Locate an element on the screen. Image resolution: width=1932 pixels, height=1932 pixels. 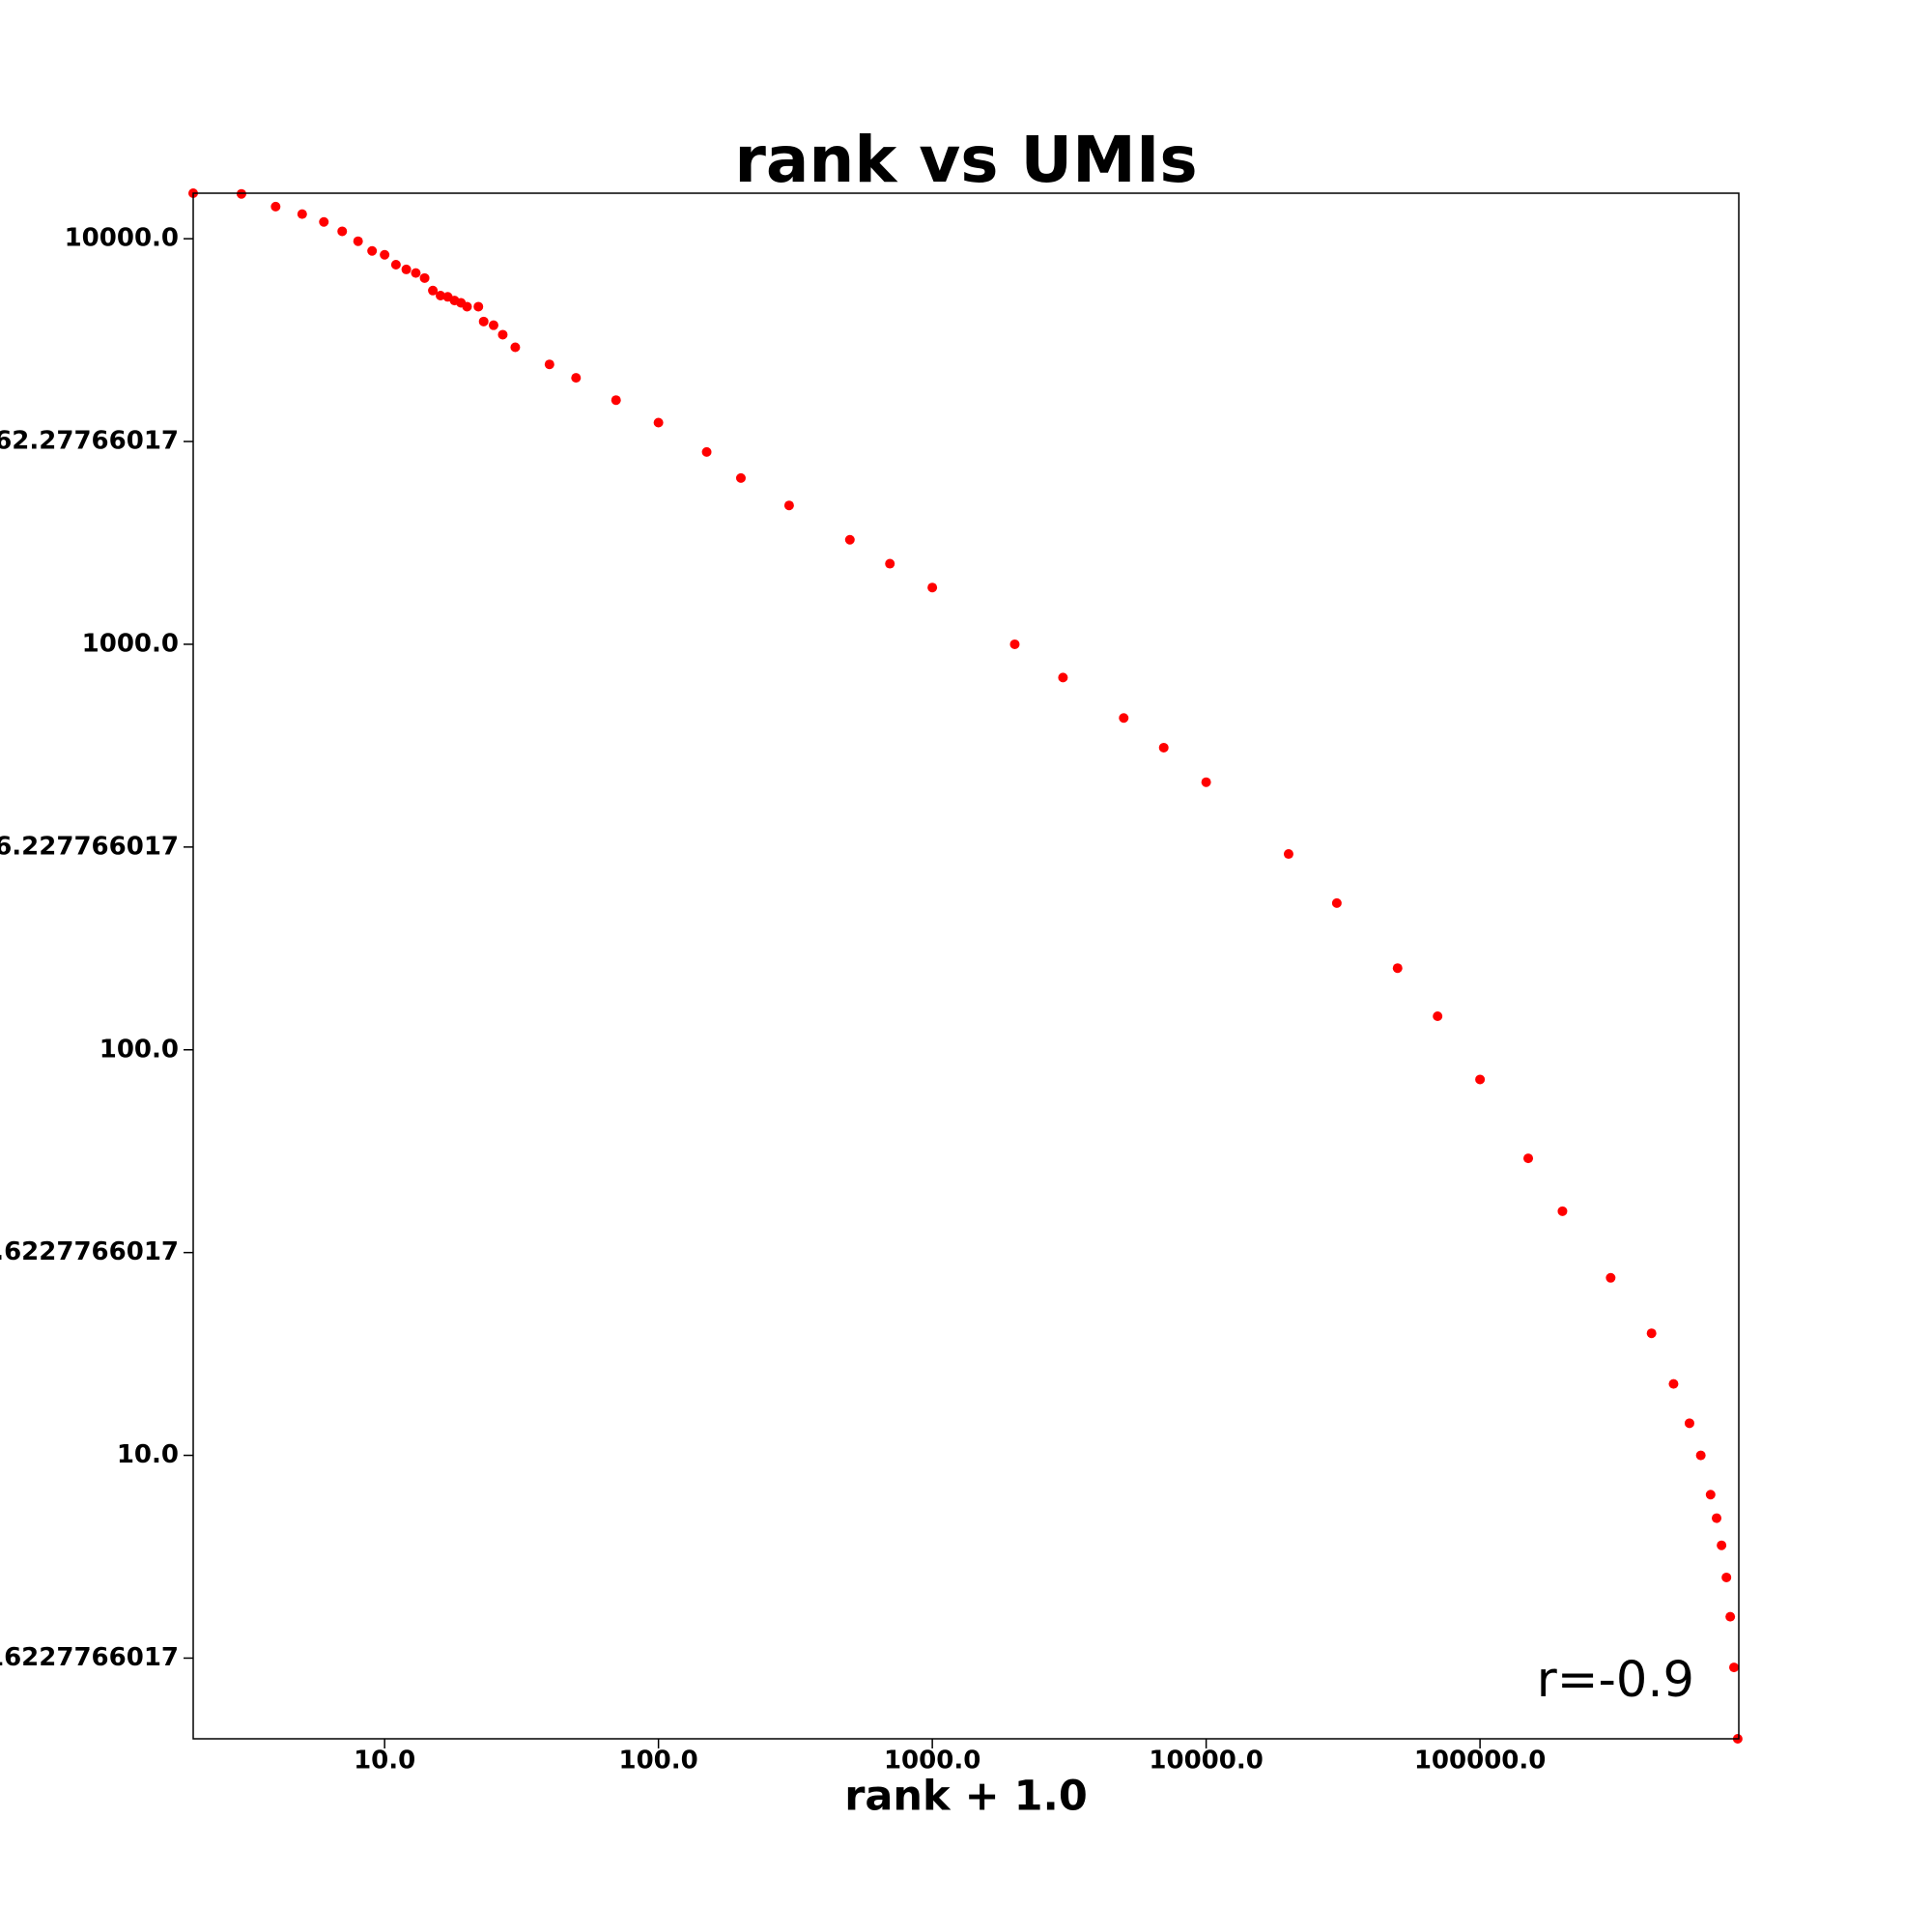
chart-title: rank vs UMIs is located at coordinates (965, 160).